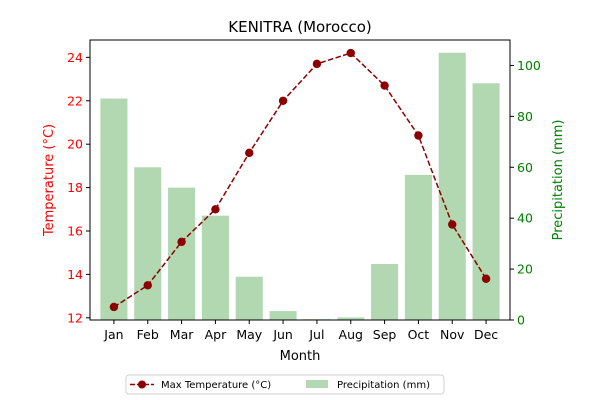  Describe the element at coordinates (249, 298) in the screenshot. I see `precip-bar-may` at that location.